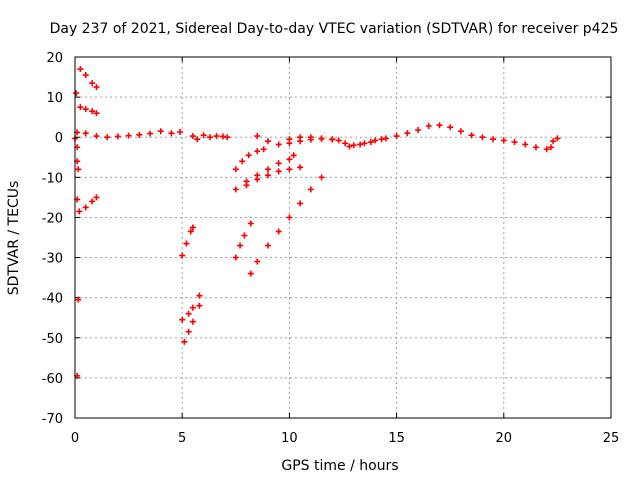 The image size is (640, 480). I want to click on x-tick-label: 0, so click(75, 438).